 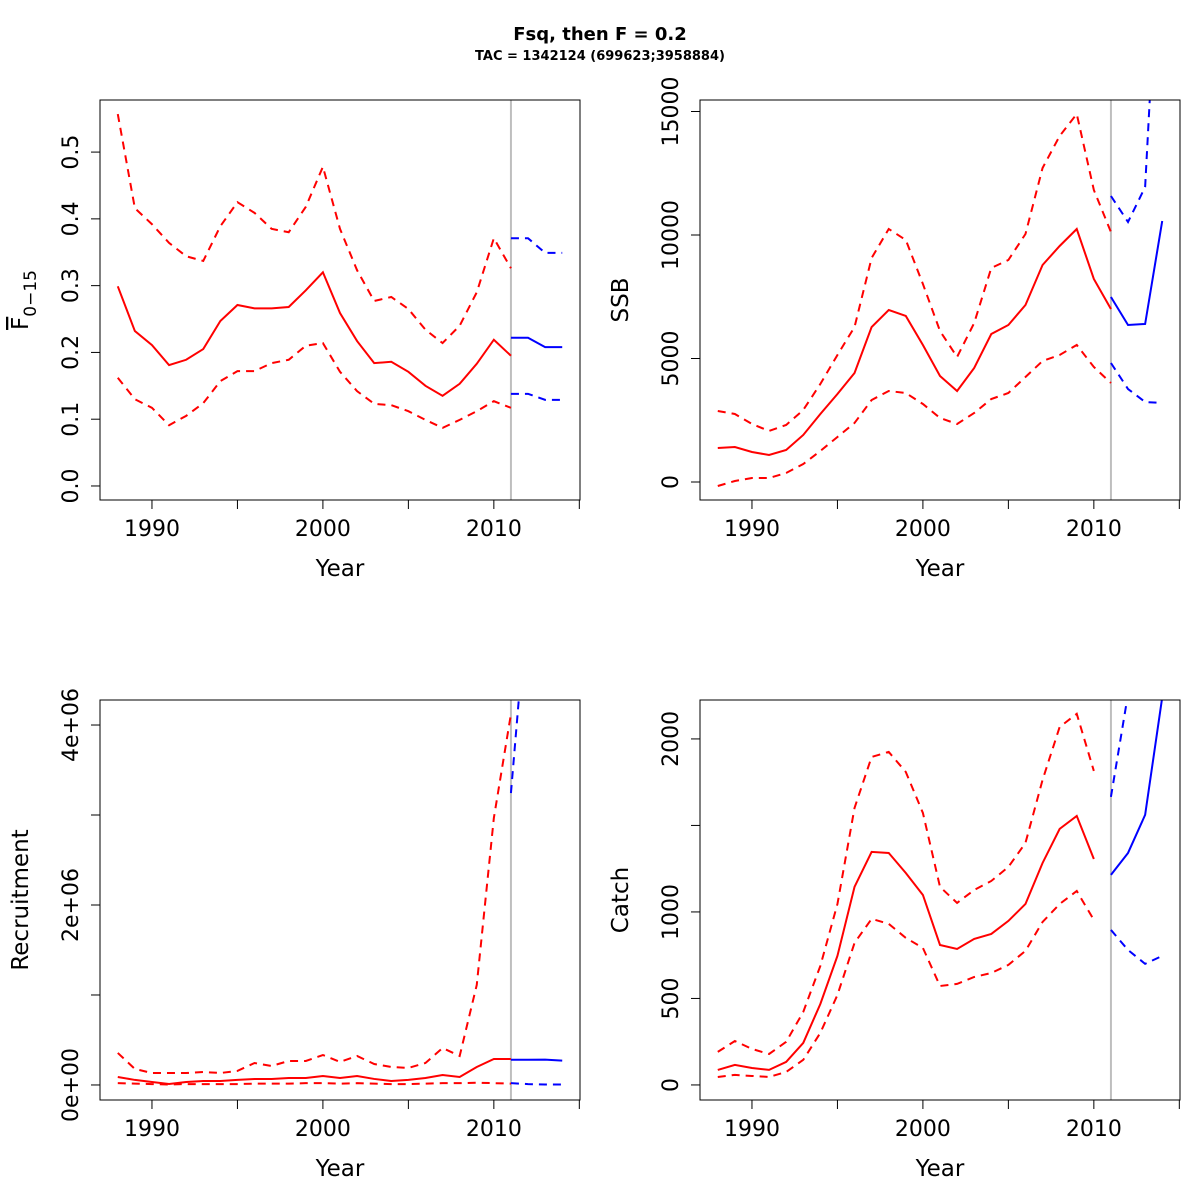 I want to click on y-tick-label: 0.0, so click(x=71, y=485).